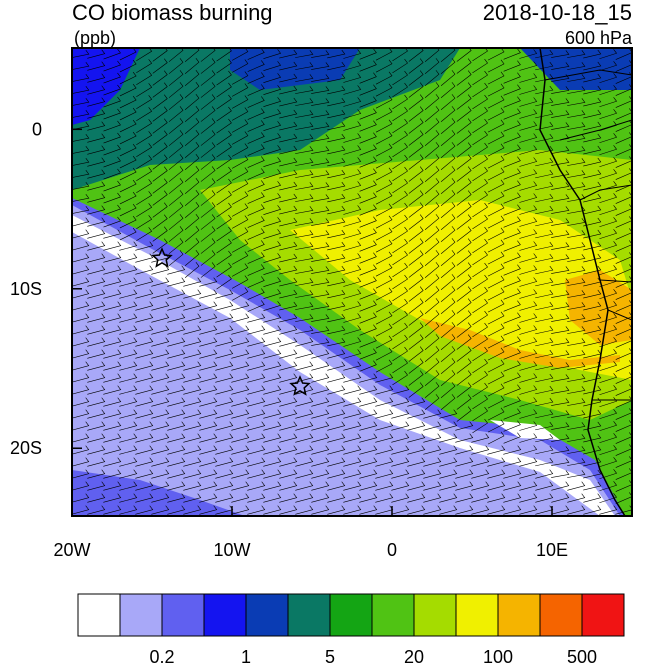  What do you see at coordinates (295, 69) in the screenshot?
I see `region` at bounding box center [295, 69].